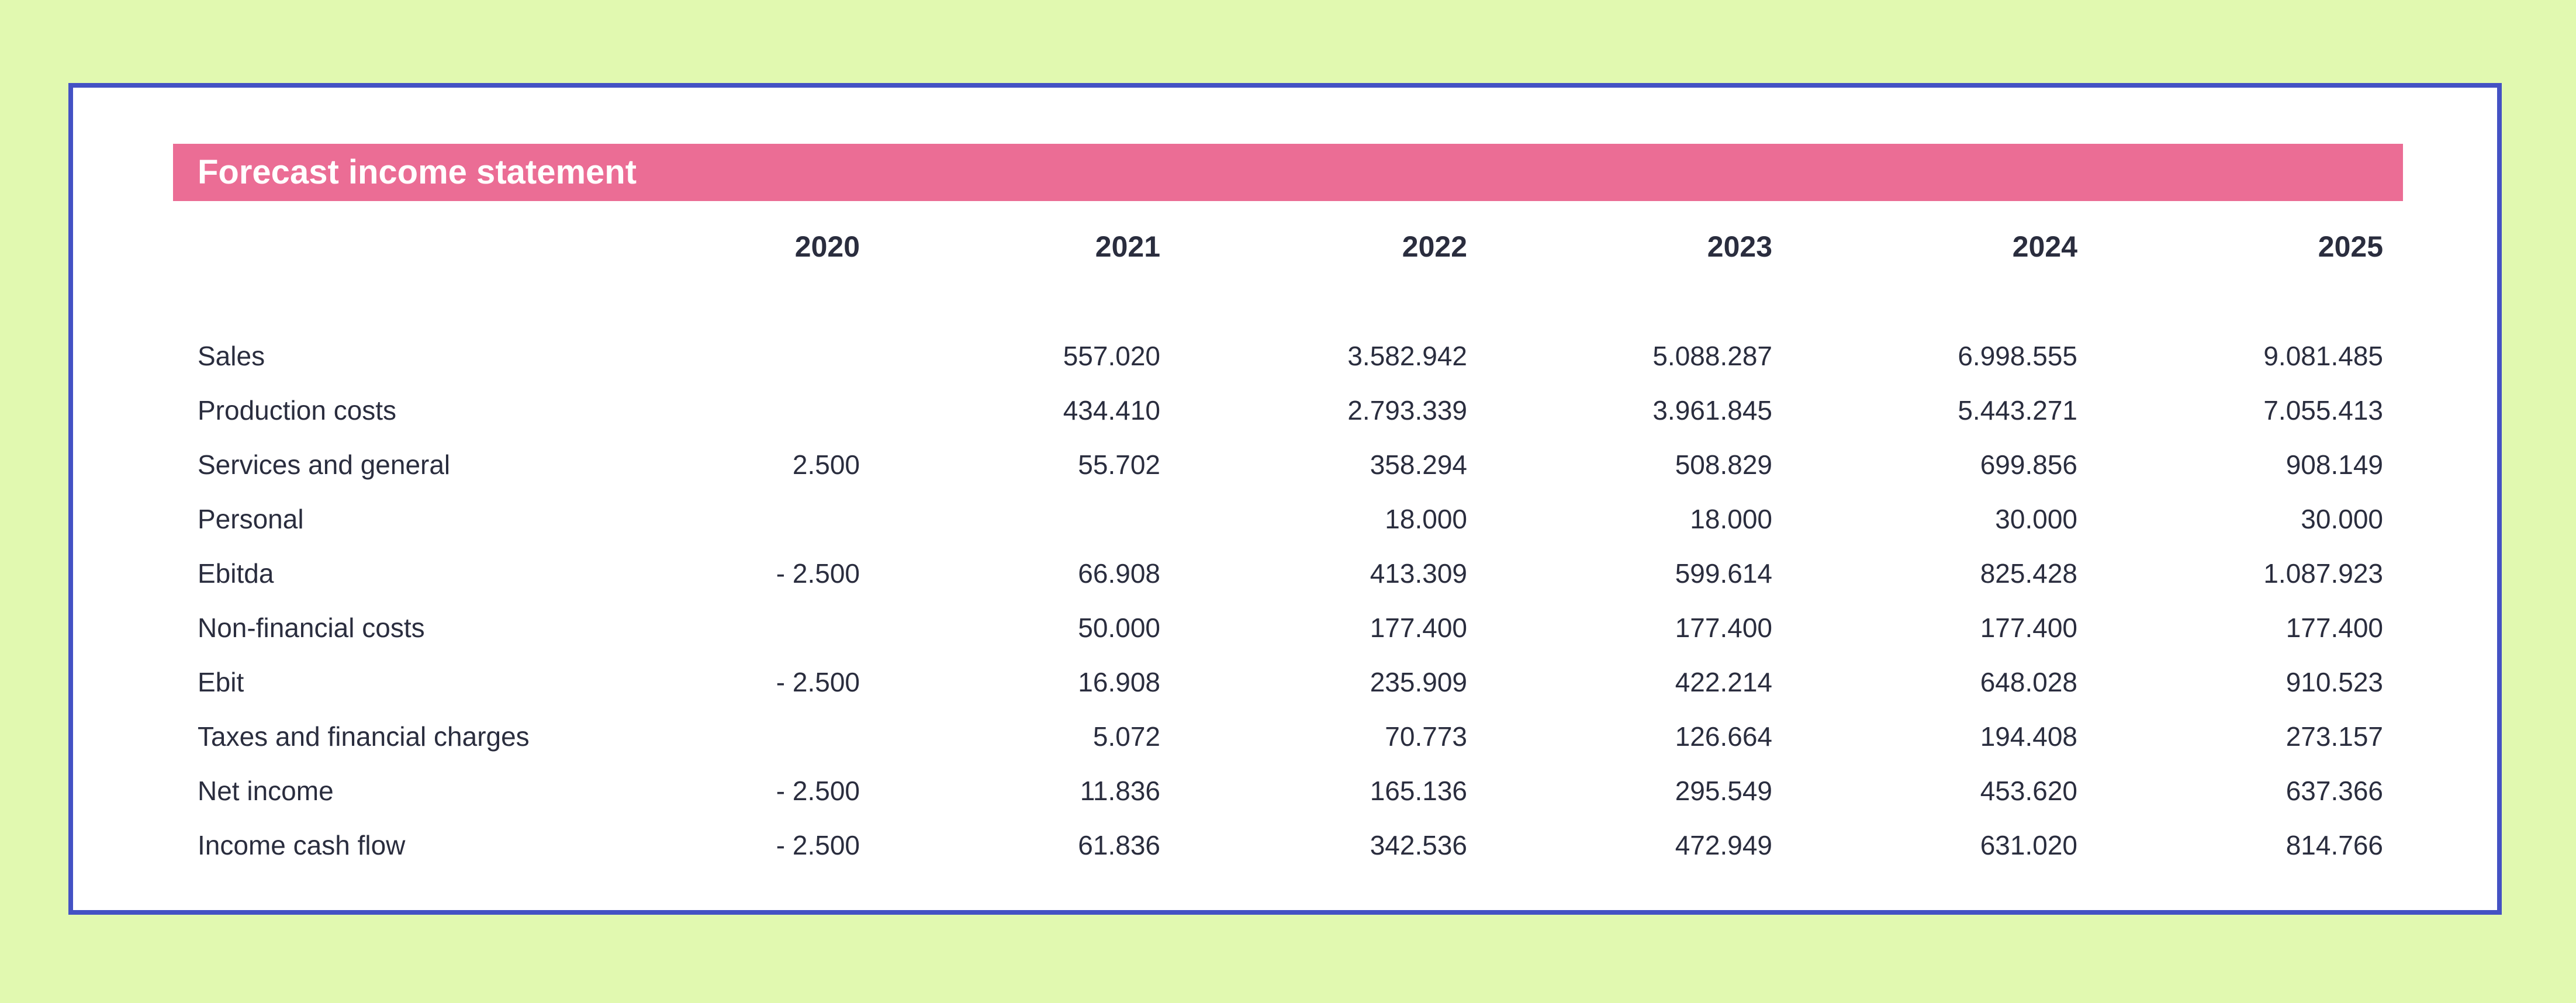  Describe the element at coordinates (1426, 736) in the screenshot. I see `table-cell: 70.773` at that location.